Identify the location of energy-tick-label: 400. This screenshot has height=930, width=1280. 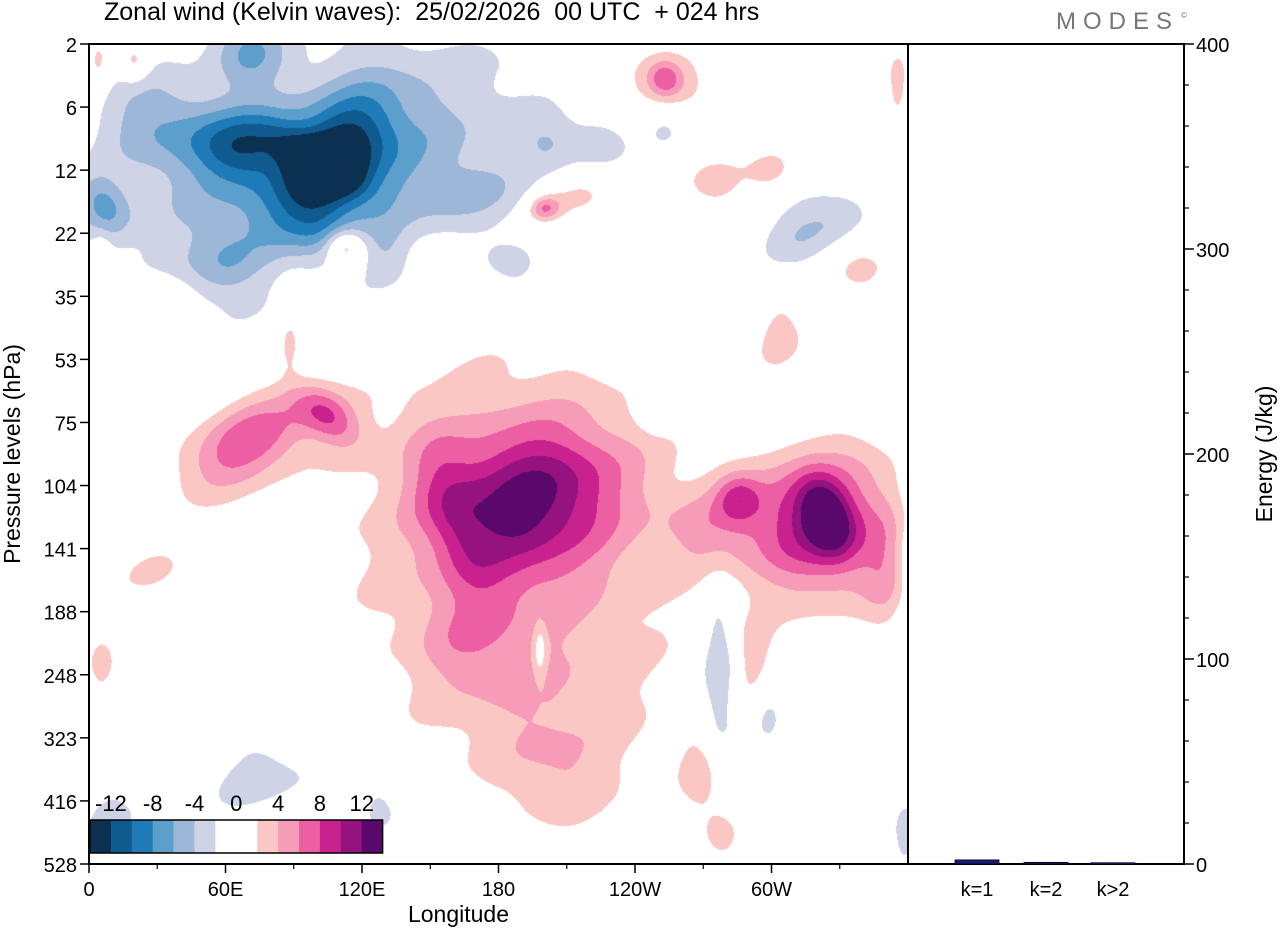
(1212, 46).